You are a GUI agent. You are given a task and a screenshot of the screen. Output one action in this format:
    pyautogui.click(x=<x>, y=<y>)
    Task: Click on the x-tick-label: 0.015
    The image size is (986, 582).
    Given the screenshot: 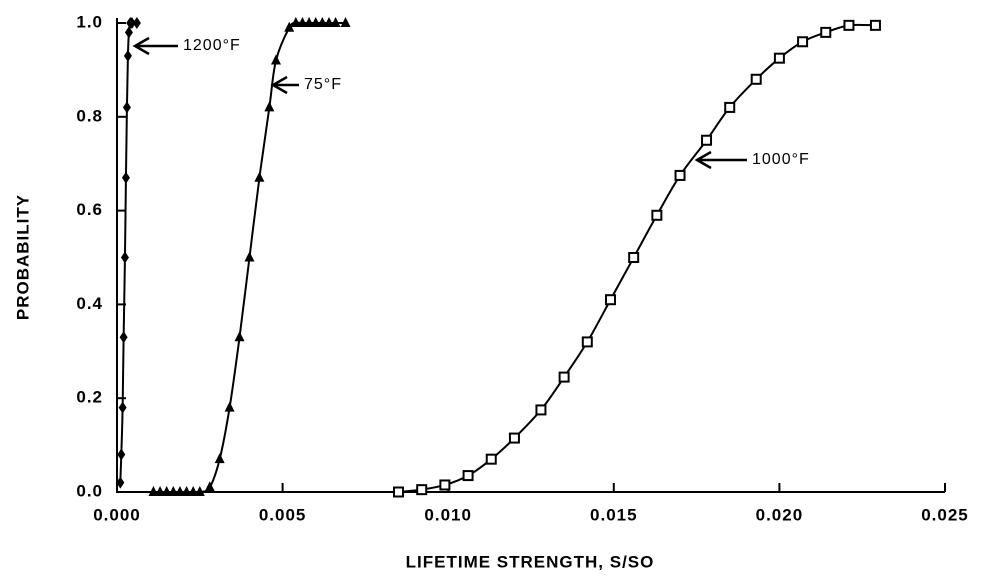 What is the action you would take?
    pyautogui.click(x=614, y=514)
    